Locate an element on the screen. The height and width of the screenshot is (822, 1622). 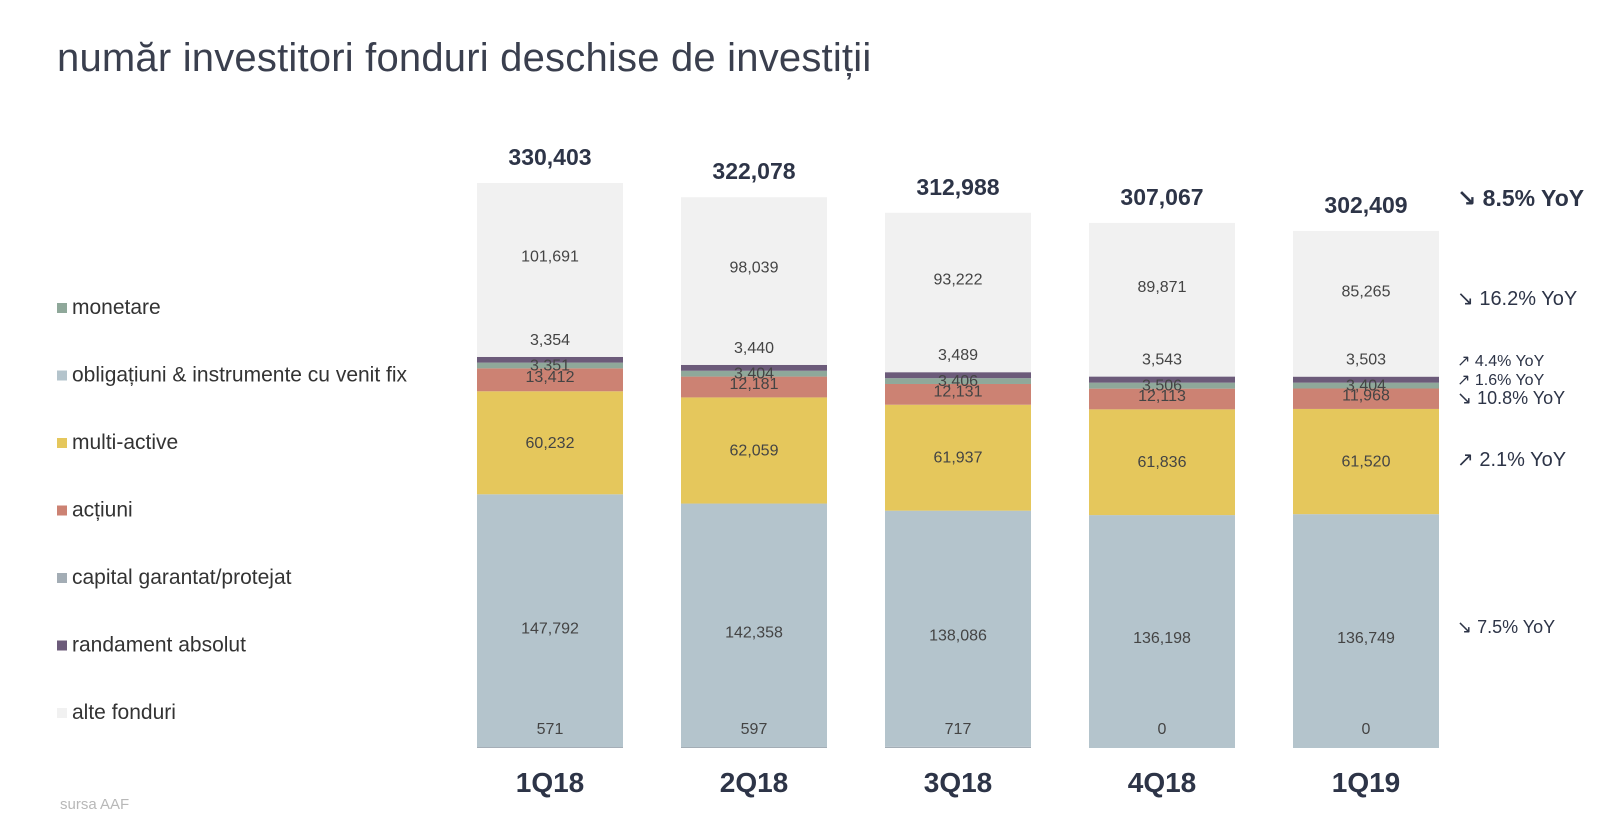
value-label-randament_absolut: 3,354 is located at coordinates (550, 340).